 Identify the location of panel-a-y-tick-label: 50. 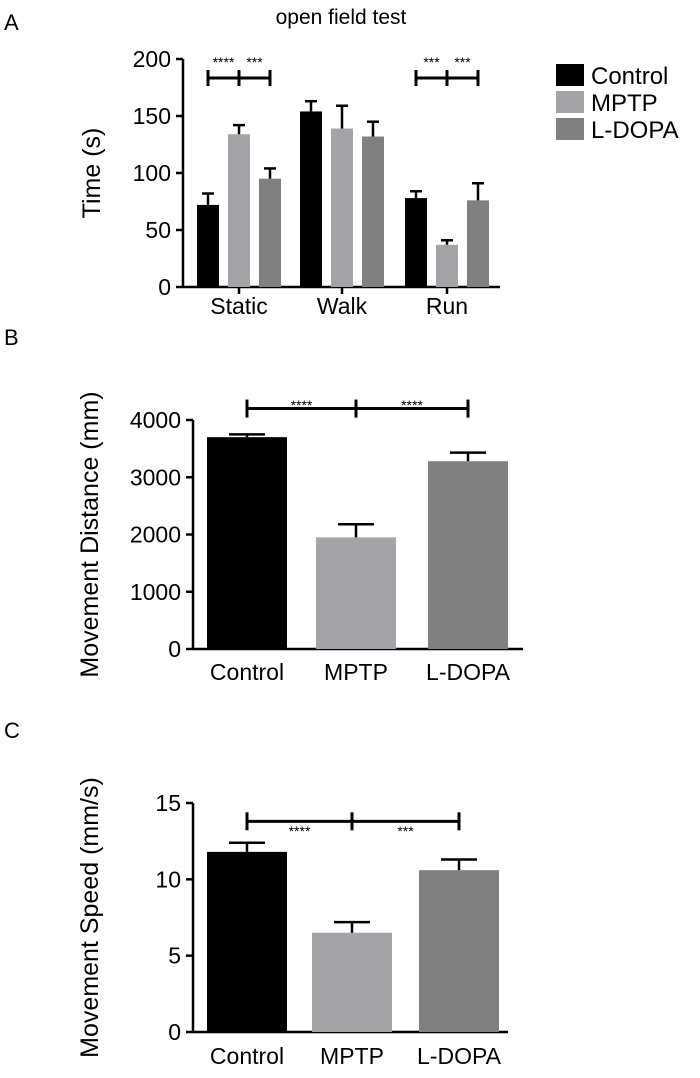
(158, 230).